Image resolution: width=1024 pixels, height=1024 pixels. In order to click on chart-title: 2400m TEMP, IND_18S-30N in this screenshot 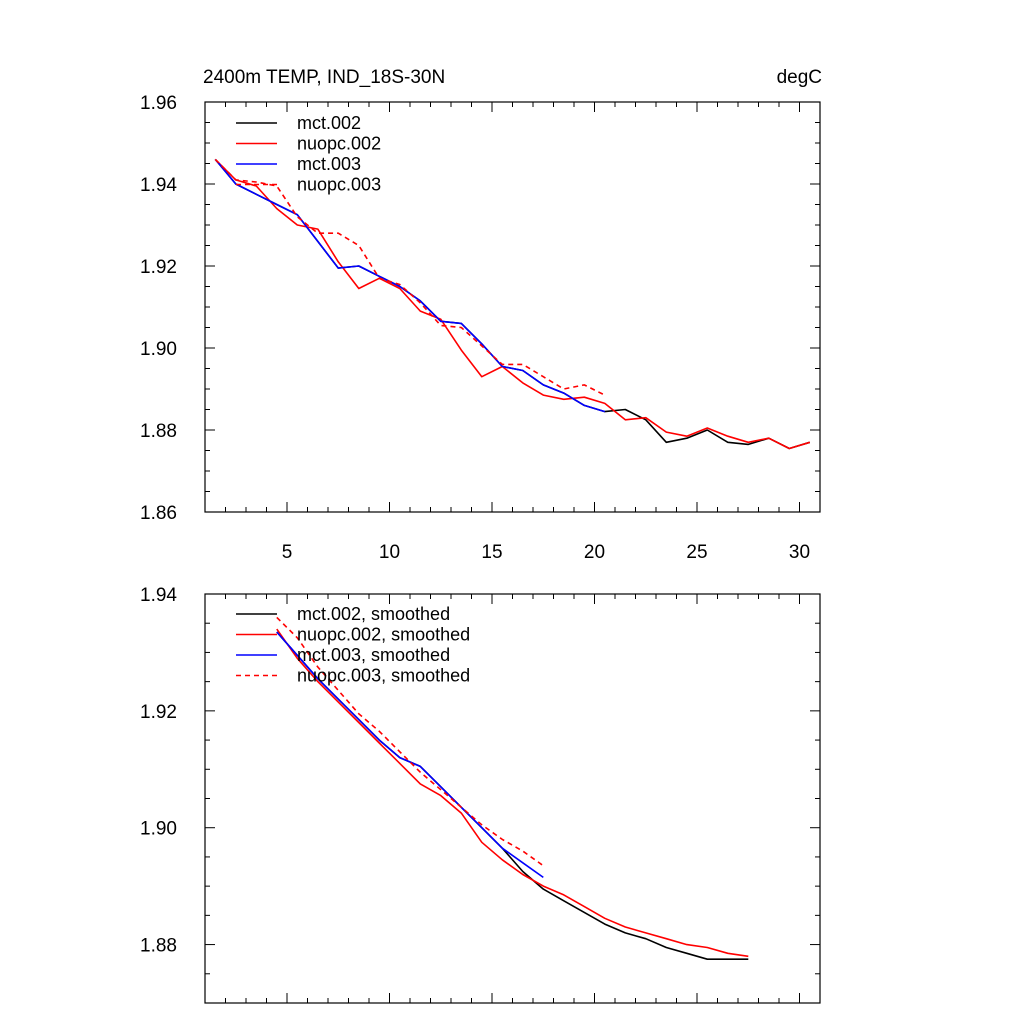, I will do `click(324, 77)`.